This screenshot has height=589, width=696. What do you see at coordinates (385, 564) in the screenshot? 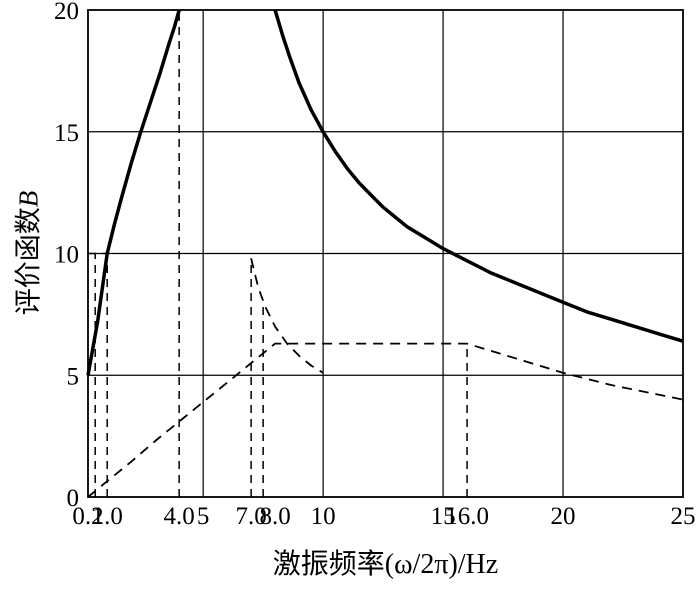
I see `x-axis-title: 激振频率(ω/2π)/Hz` at bounding box center [385, 564].